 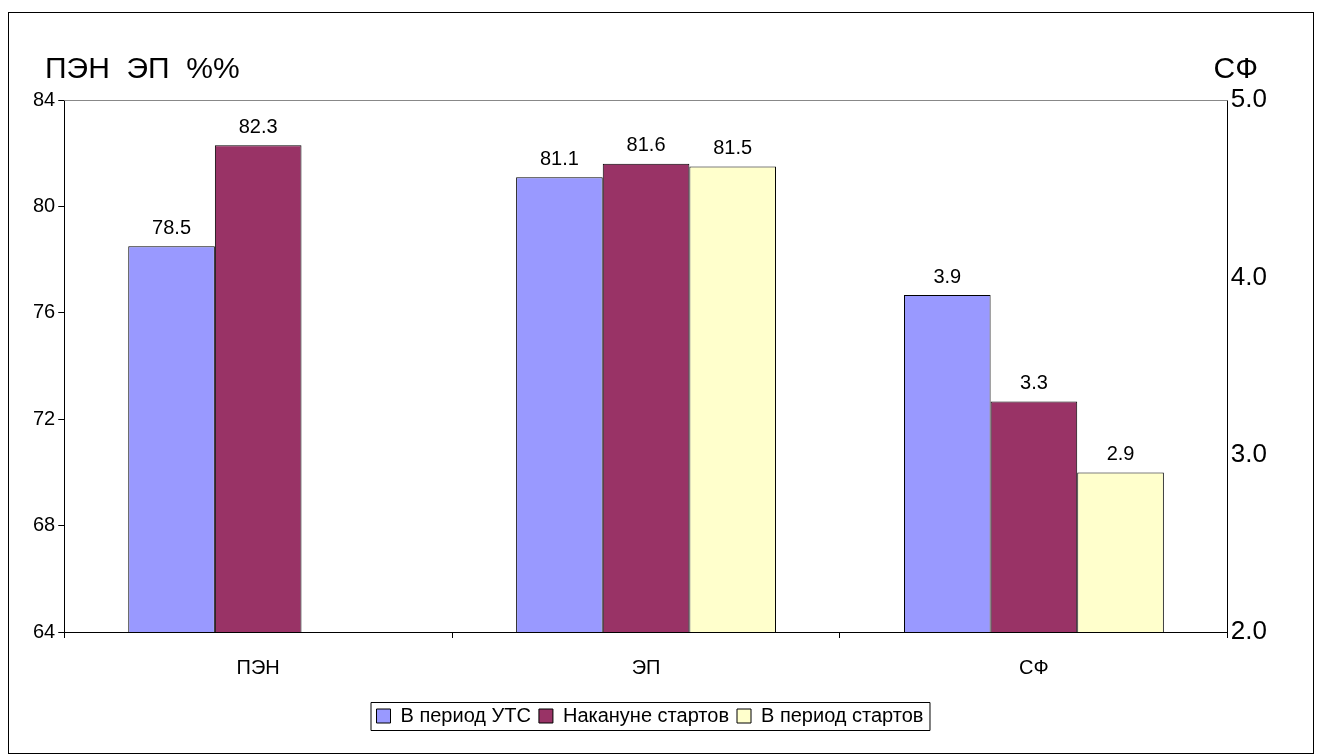 What do you see at coordinates (1249, 98) in the screenshot?
I see `y2-tick-label: 5.0` at bounding box center [1249, 98].